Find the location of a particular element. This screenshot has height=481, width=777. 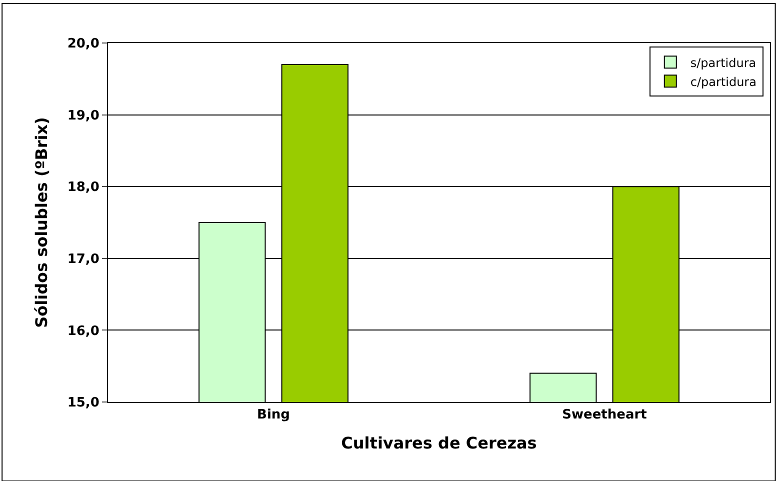

y-tick-label: 18,0 is located at coordinates (83, 188).